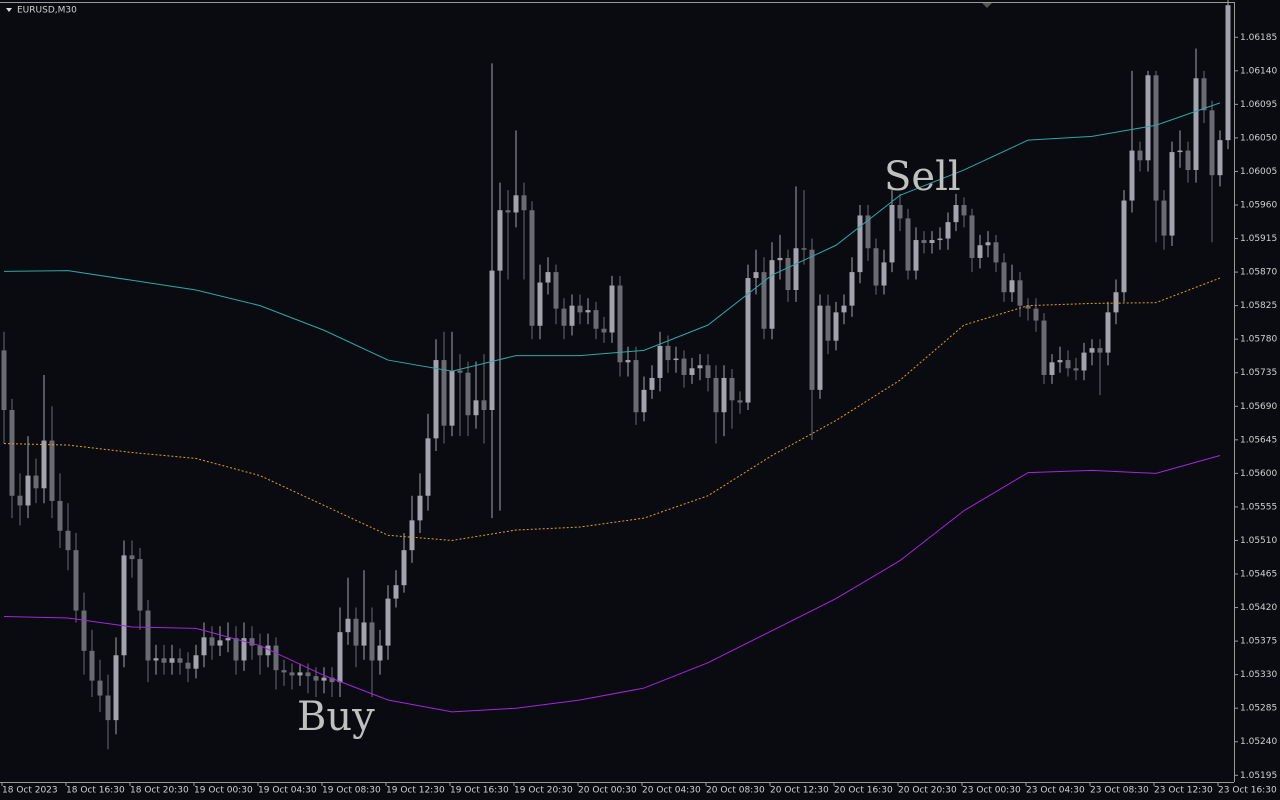 The image size is (1280, 800). I want to click on x-tick-label: 19 Oct 08:30, so click(351, 791).